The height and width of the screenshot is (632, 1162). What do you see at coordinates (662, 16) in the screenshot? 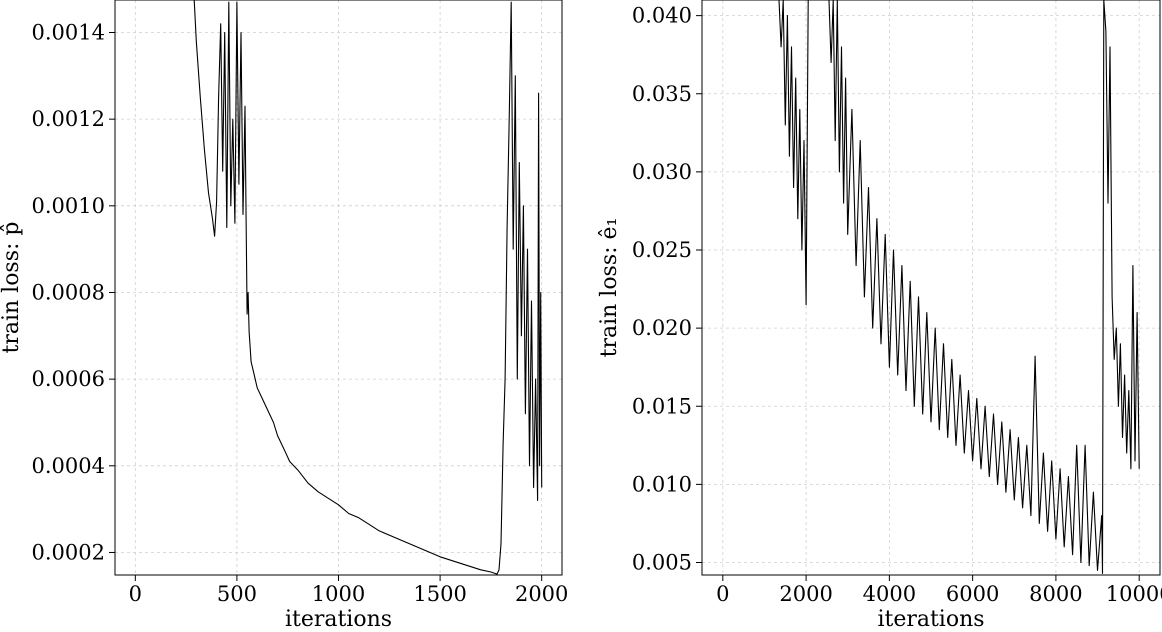
I see `right-y-tick-label: 0.040` at bounding box center [662, 16].